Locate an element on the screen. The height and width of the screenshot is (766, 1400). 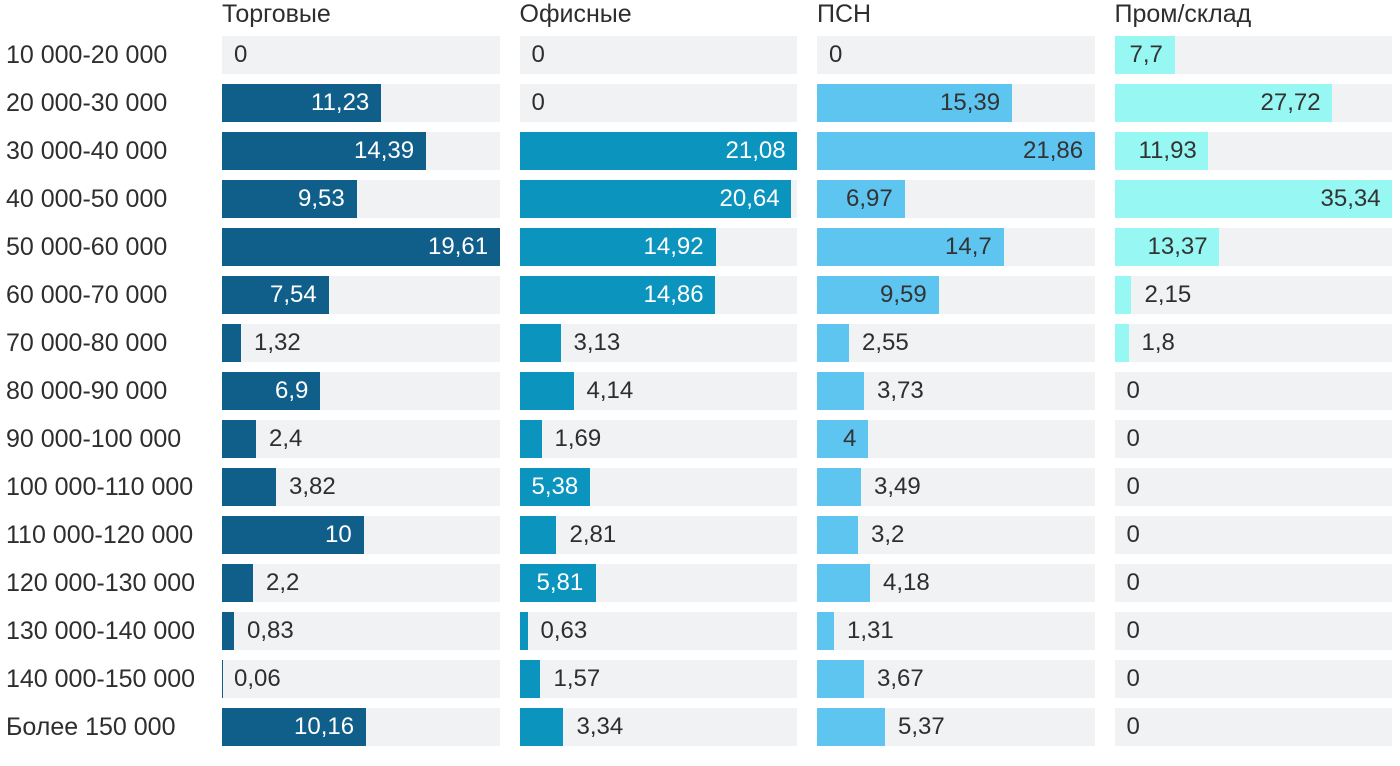
bar-track: 1,69 is located at coordinates (658, 439).